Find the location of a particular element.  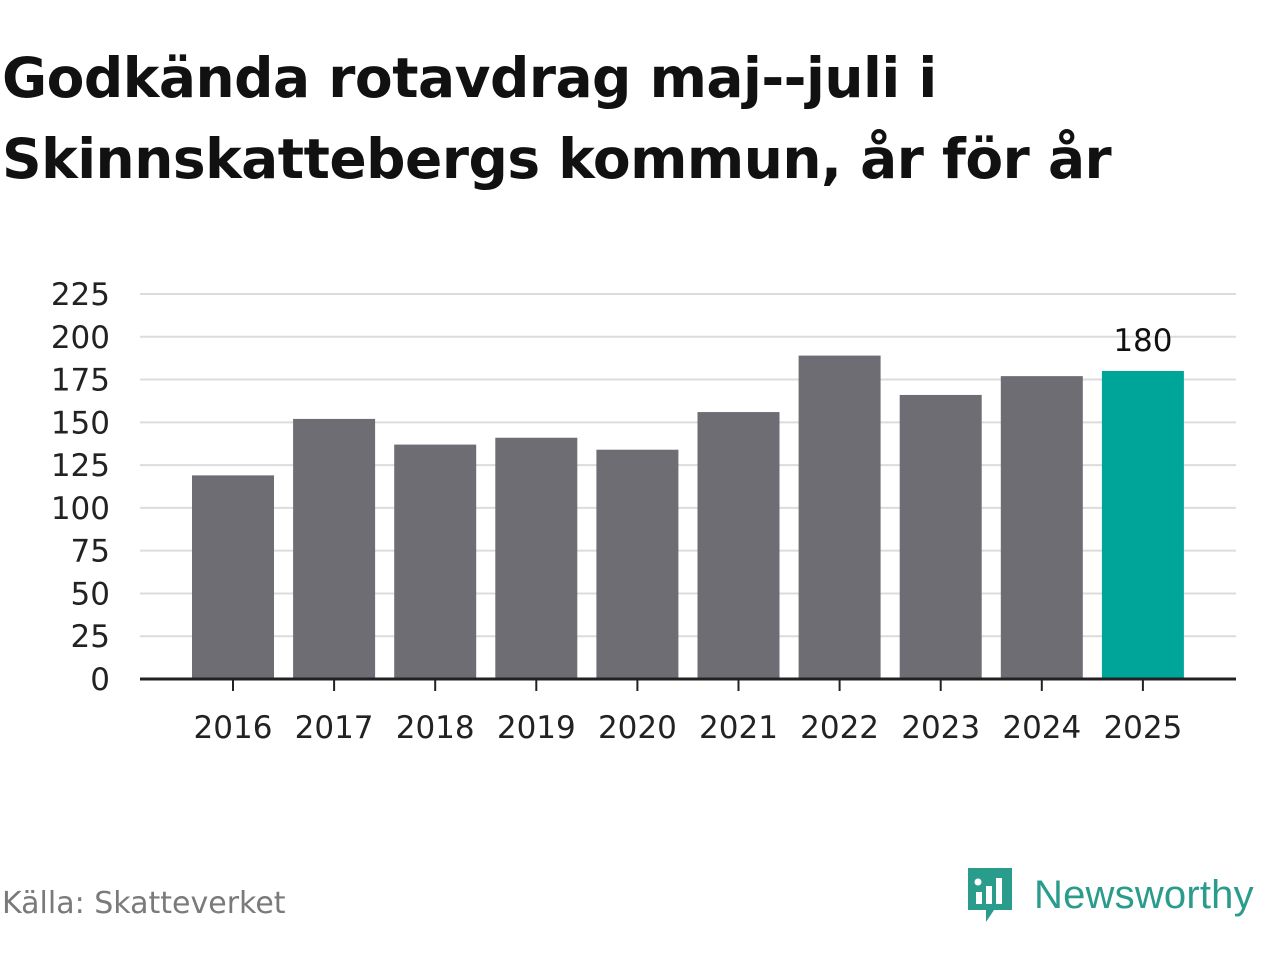

brand-logo: Newsworthy is located at coordinates (1109, 895).